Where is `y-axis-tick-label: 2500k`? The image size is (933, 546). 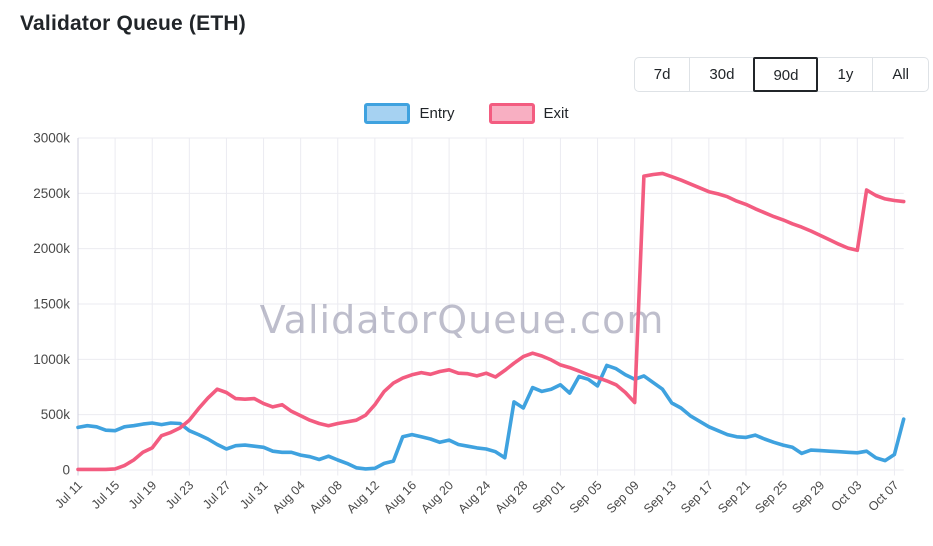
y-axis-tick-label: 2500k is located at coordinates (51, 193).